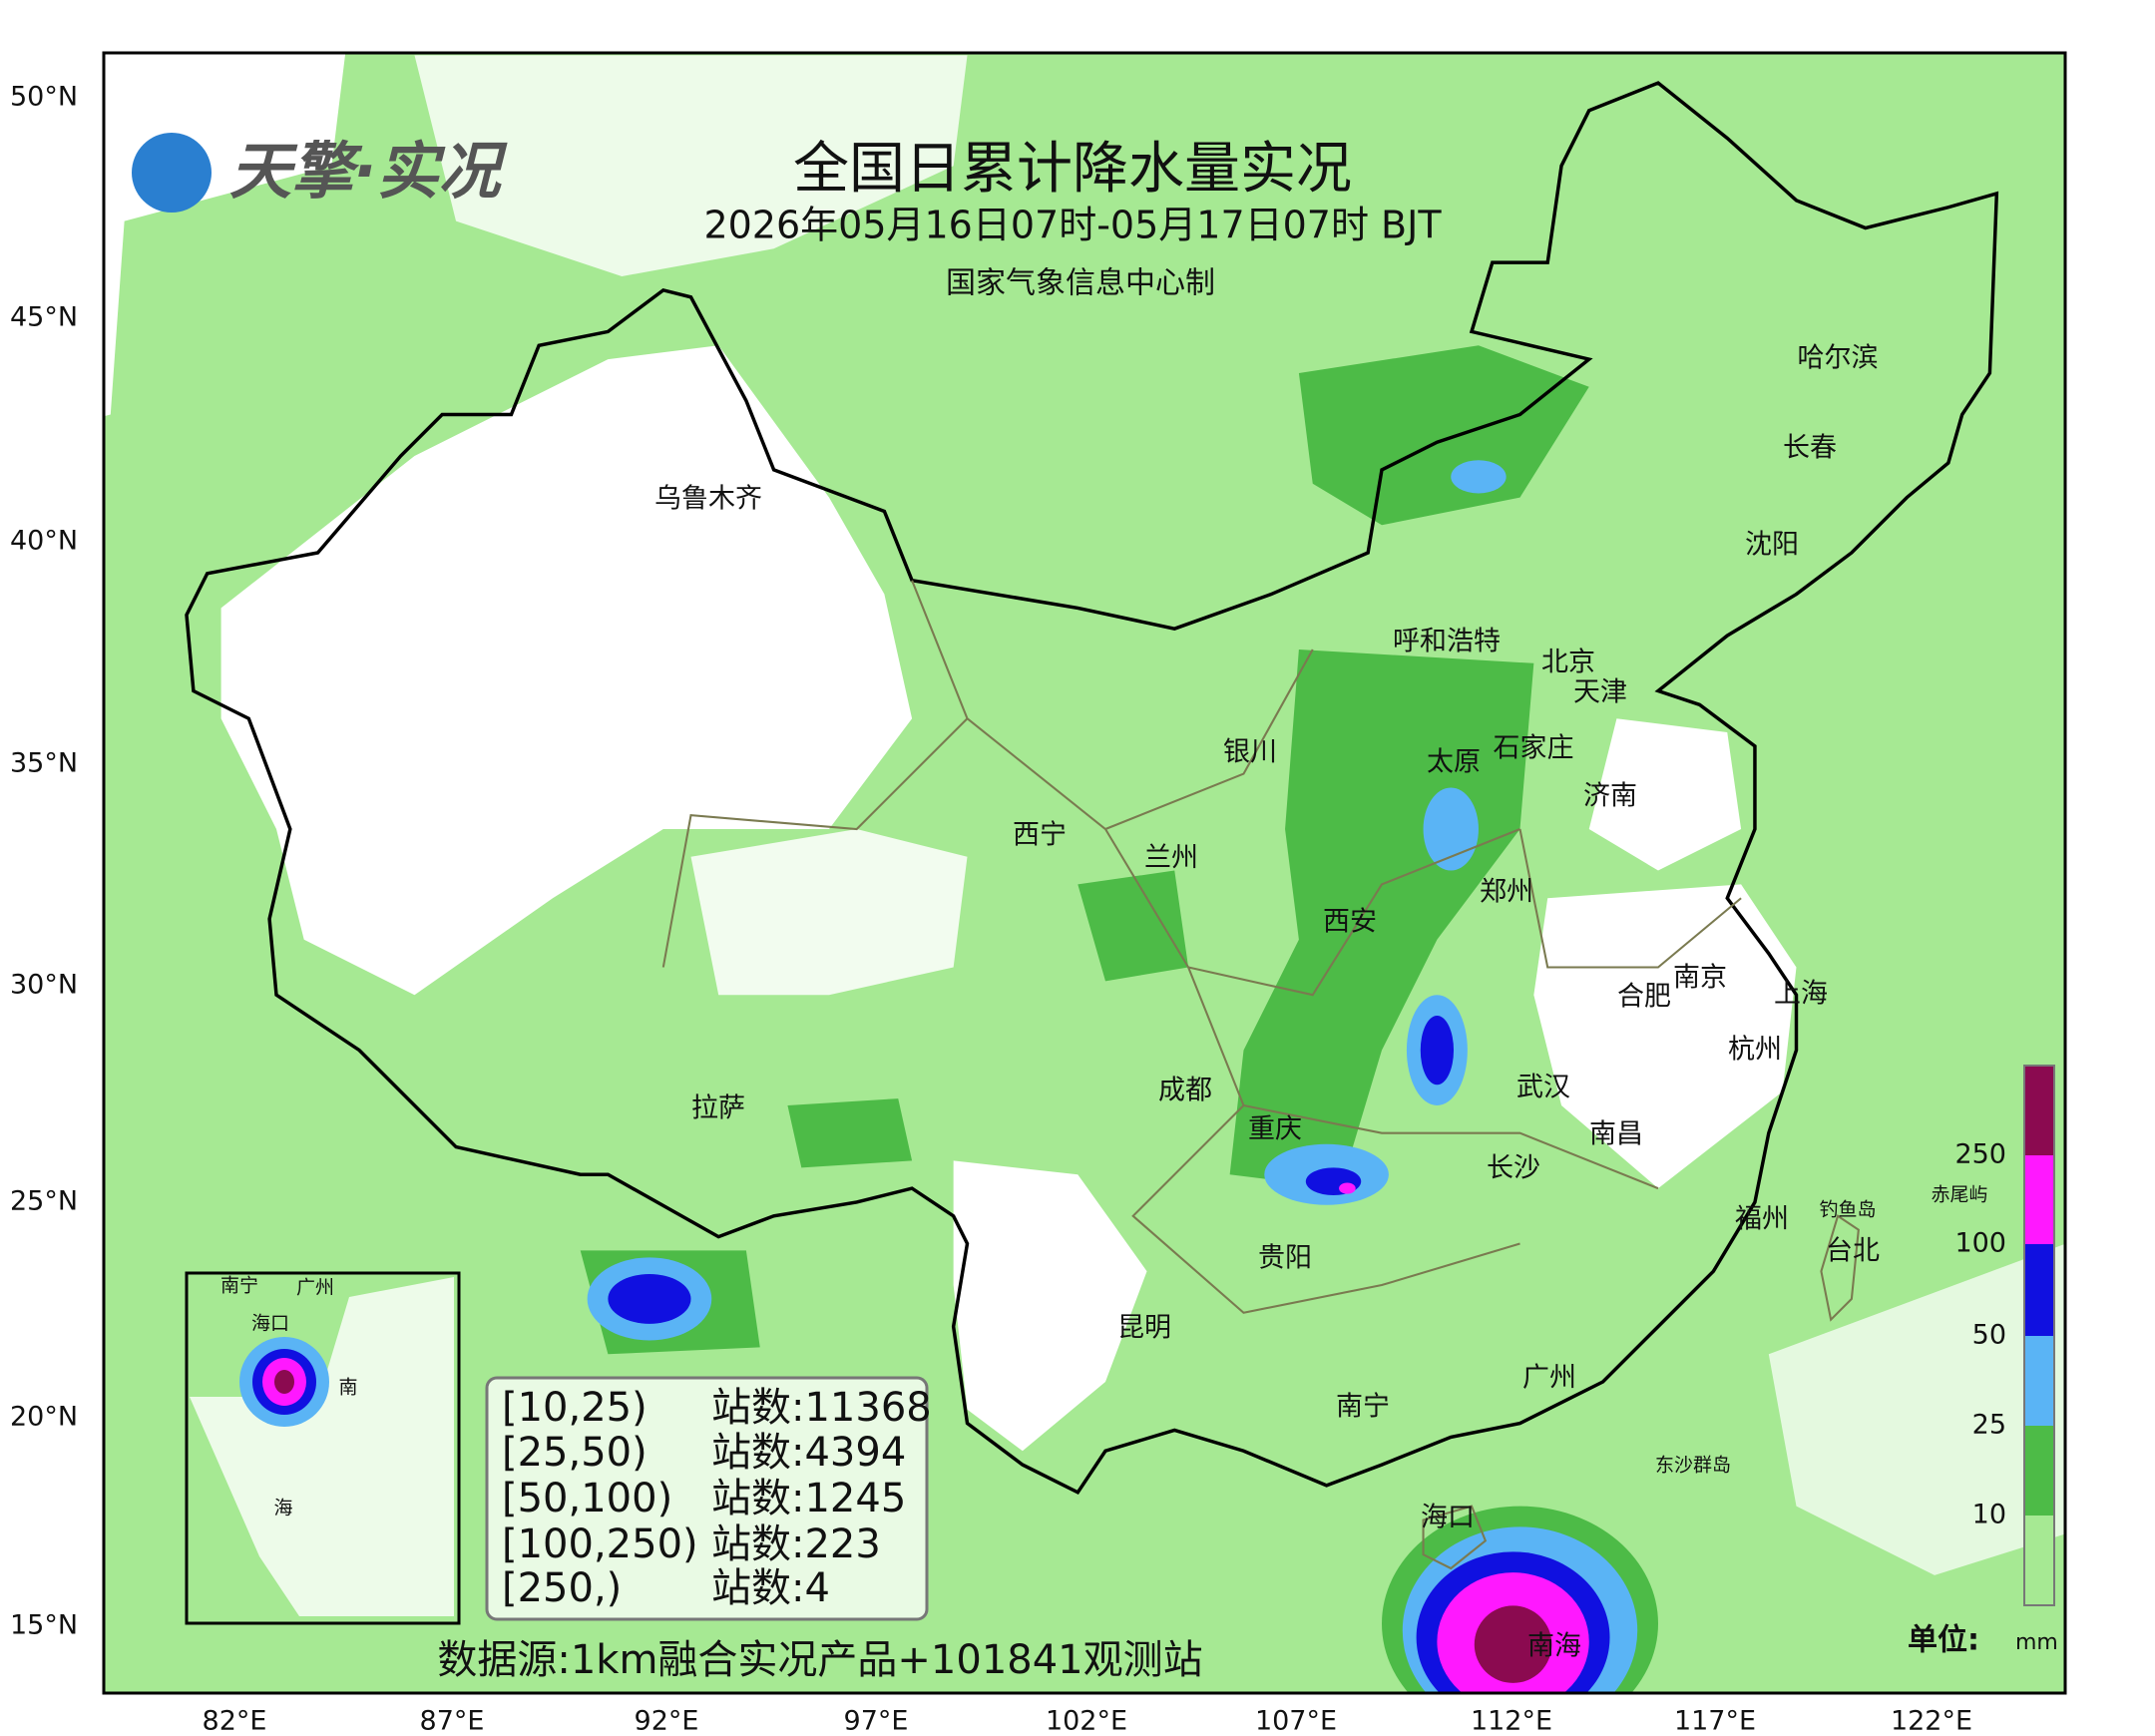  What do you see at coordinates (1943, 1640) in the screenshot?
I see `unit-label: 单位:` at bounding box center [1943, 1640].